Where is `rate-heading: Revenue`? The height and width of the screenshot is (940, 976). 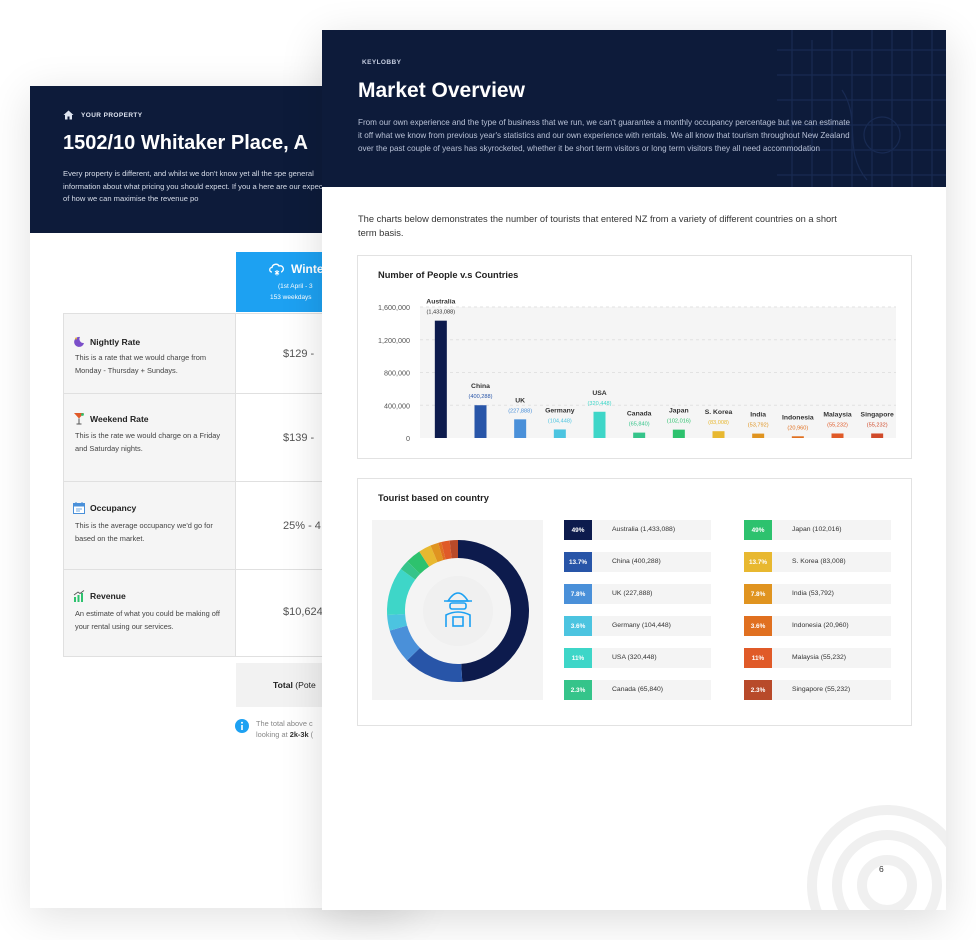 rate-heading: Revenue is located at coordinates (99, 596).